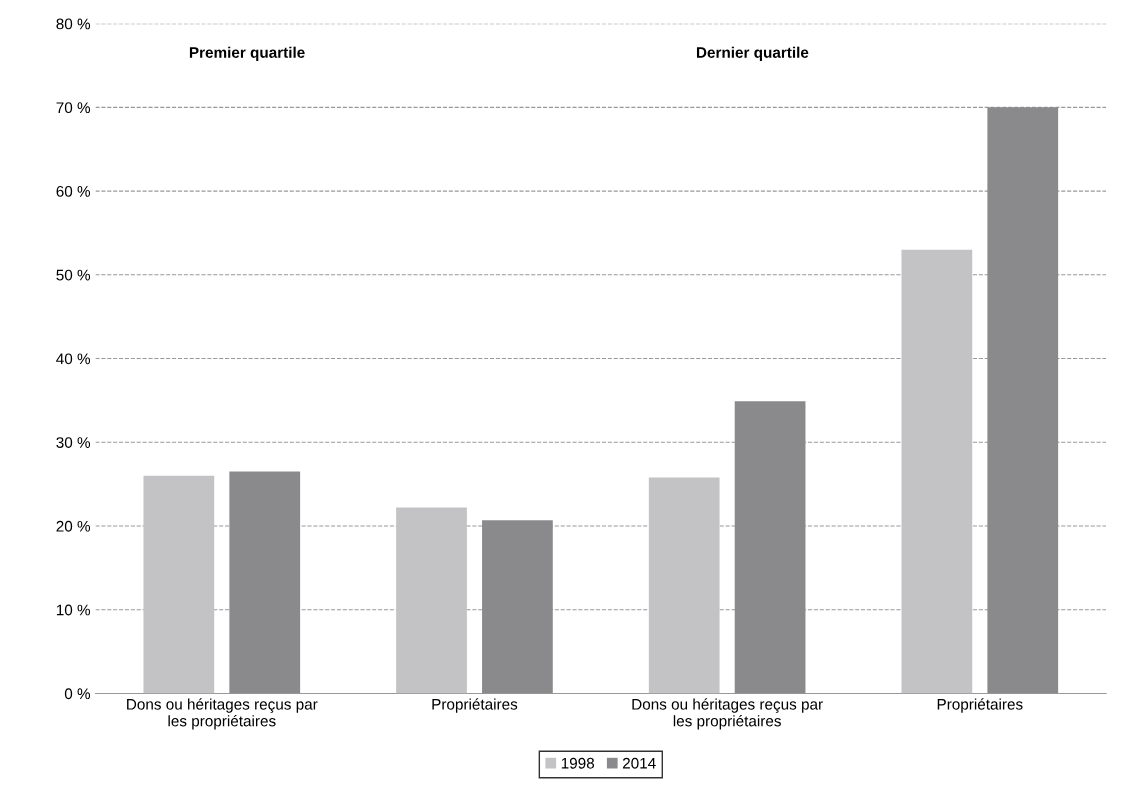 This screenshot has width=1123, height=788. I want to click on y-tick-label: 0 %, so click(77, 694).